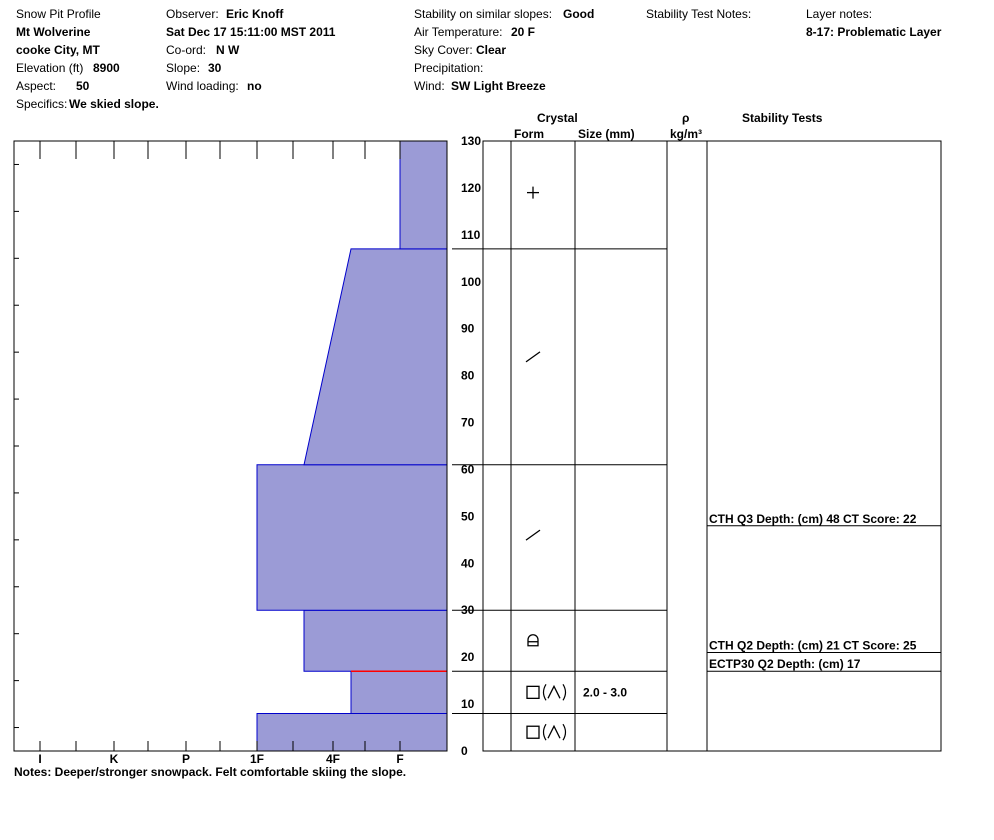  What do you see at coordinates (58, 14) in the screenshot?
I see `profile-title: Snow Pit Profile` at bounding box center [58, 14].